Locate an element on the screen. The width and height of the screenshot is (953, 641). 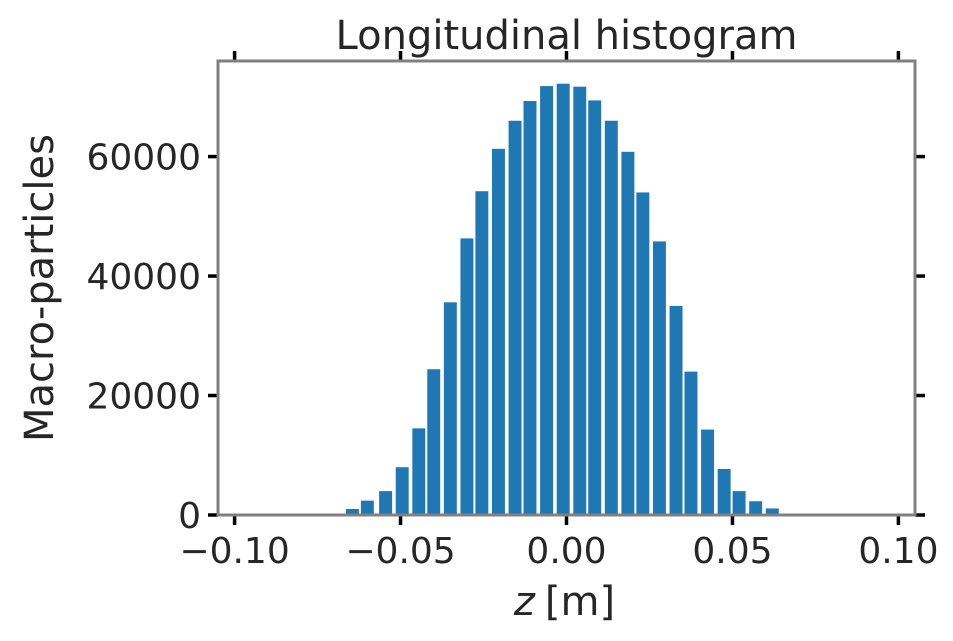
x-axis-label: z [m] is located at coordinates (564, 602).